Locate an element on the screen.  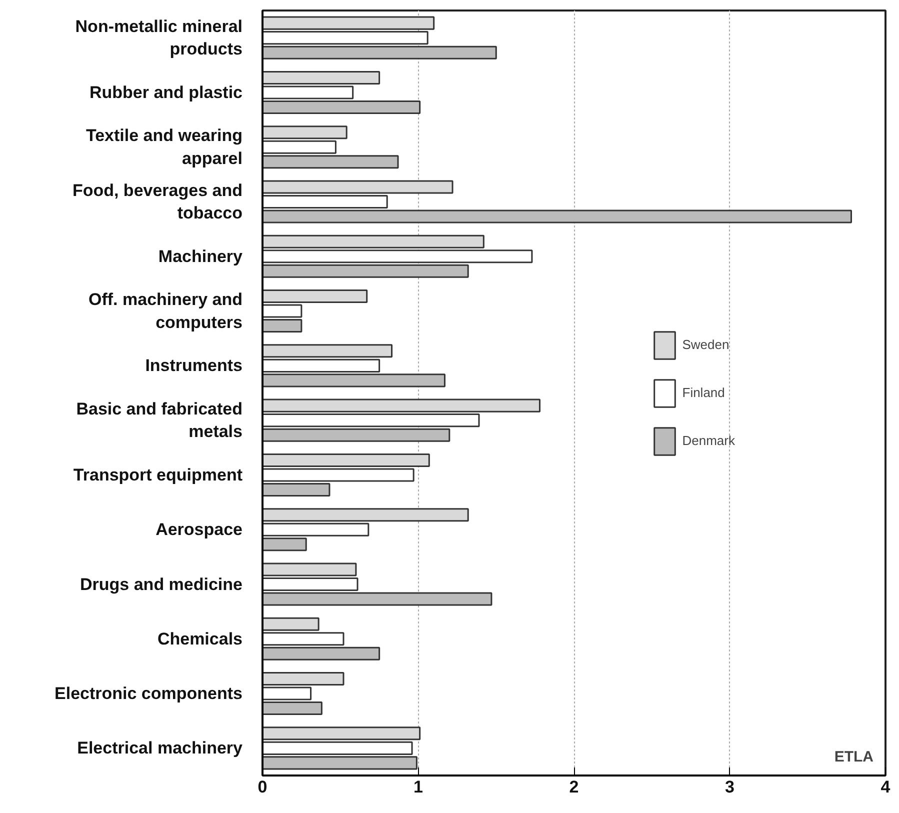
y-tick-label: Basic and fabricated metals is located at coordinates (159, 420).